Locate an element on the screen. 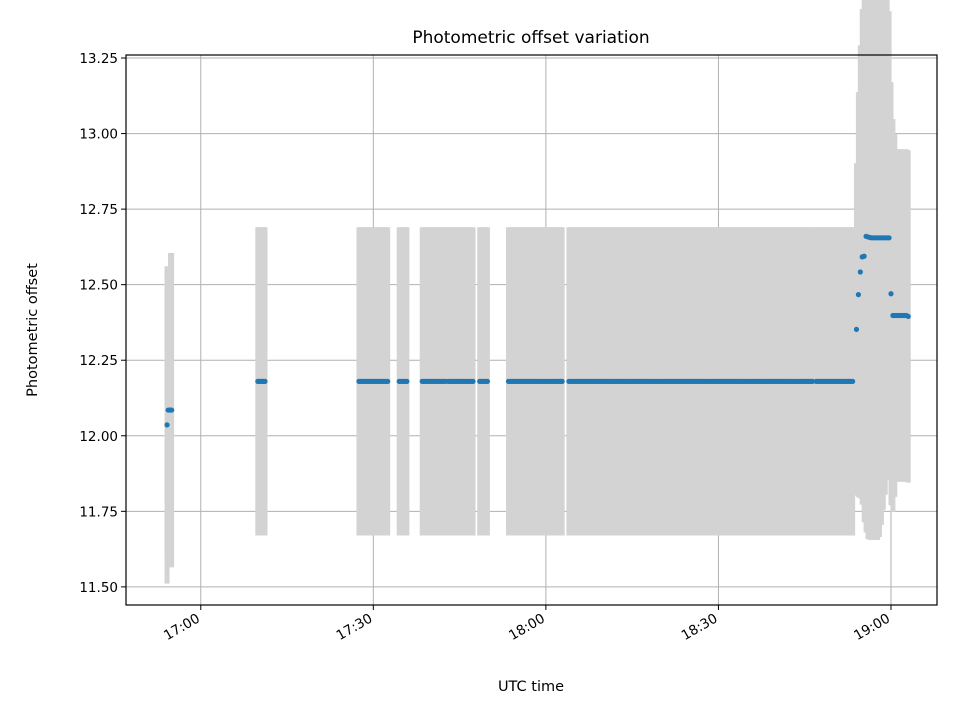 The image size is (960, 720). x-axis-label: UTC time is located at coordinates (531, 687).